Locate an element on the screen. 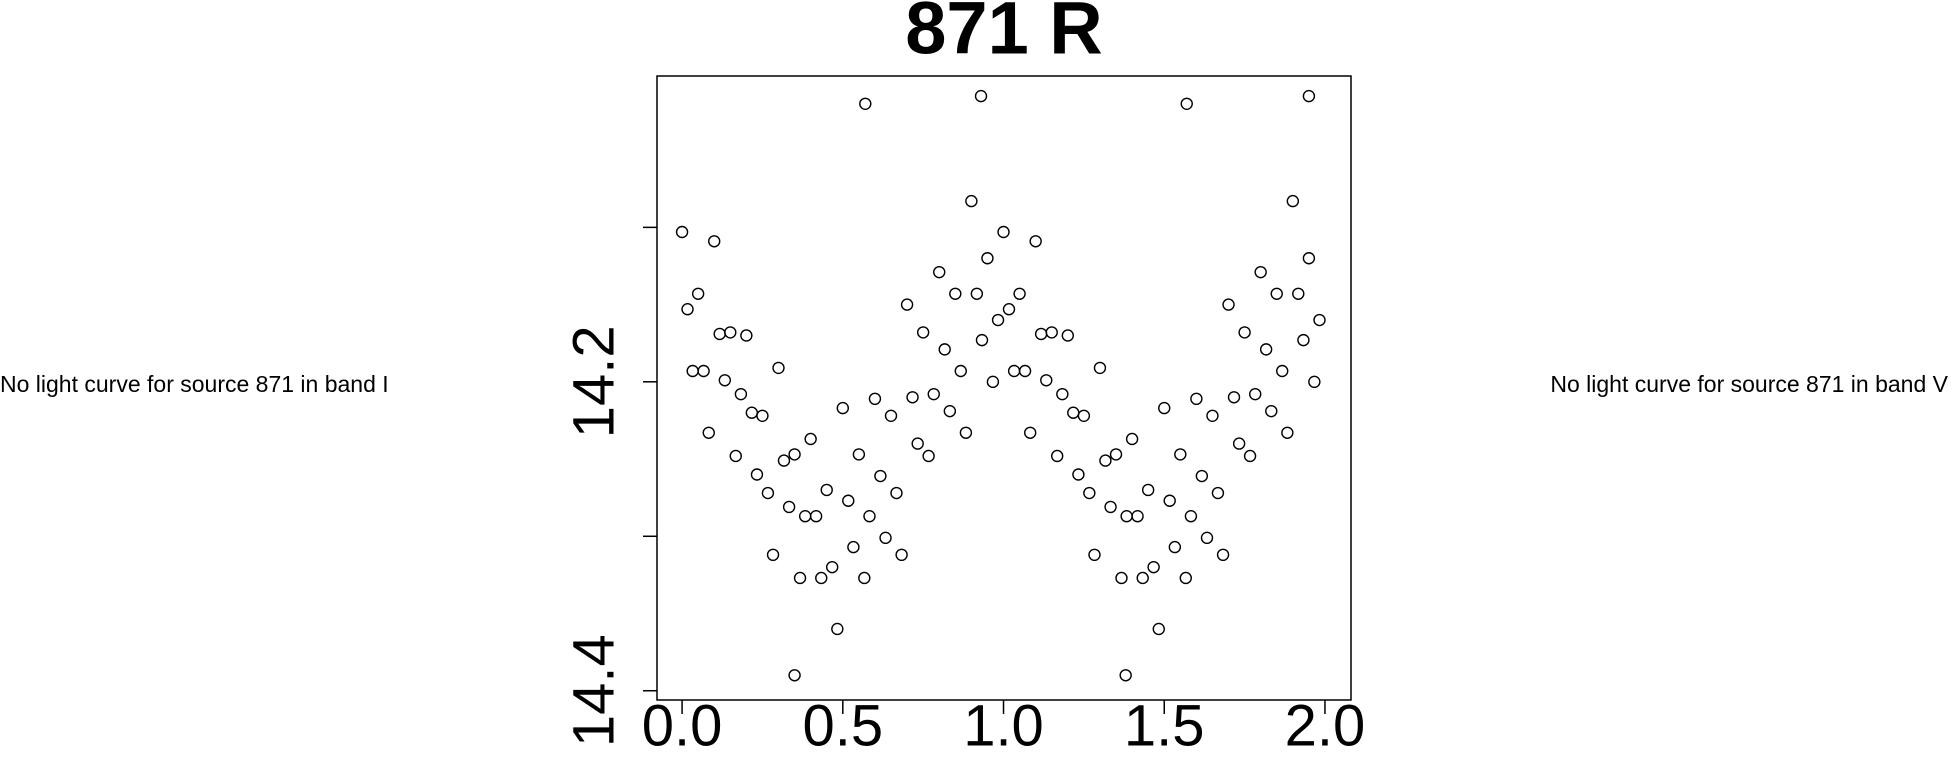 The image size is (1952, 758). left-note: No light curve for source 871 in band I is located at coordinates (194, 384).